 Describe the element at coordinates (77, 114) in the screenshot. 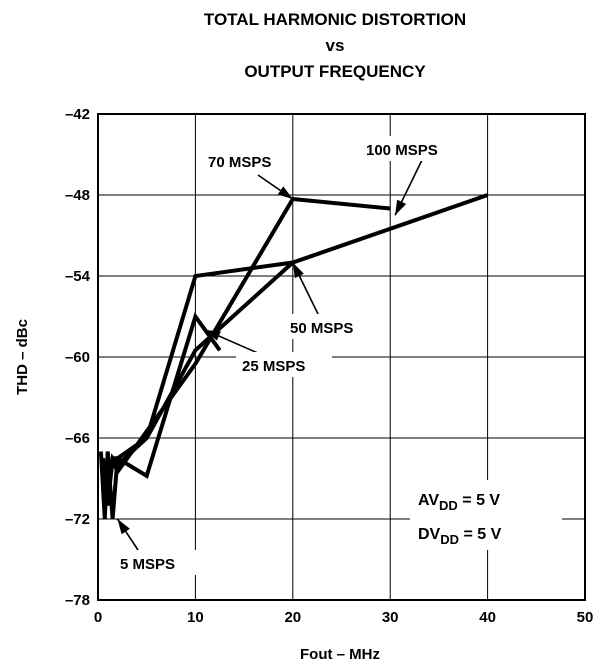

I see `y-tick-label: –42` at that location.